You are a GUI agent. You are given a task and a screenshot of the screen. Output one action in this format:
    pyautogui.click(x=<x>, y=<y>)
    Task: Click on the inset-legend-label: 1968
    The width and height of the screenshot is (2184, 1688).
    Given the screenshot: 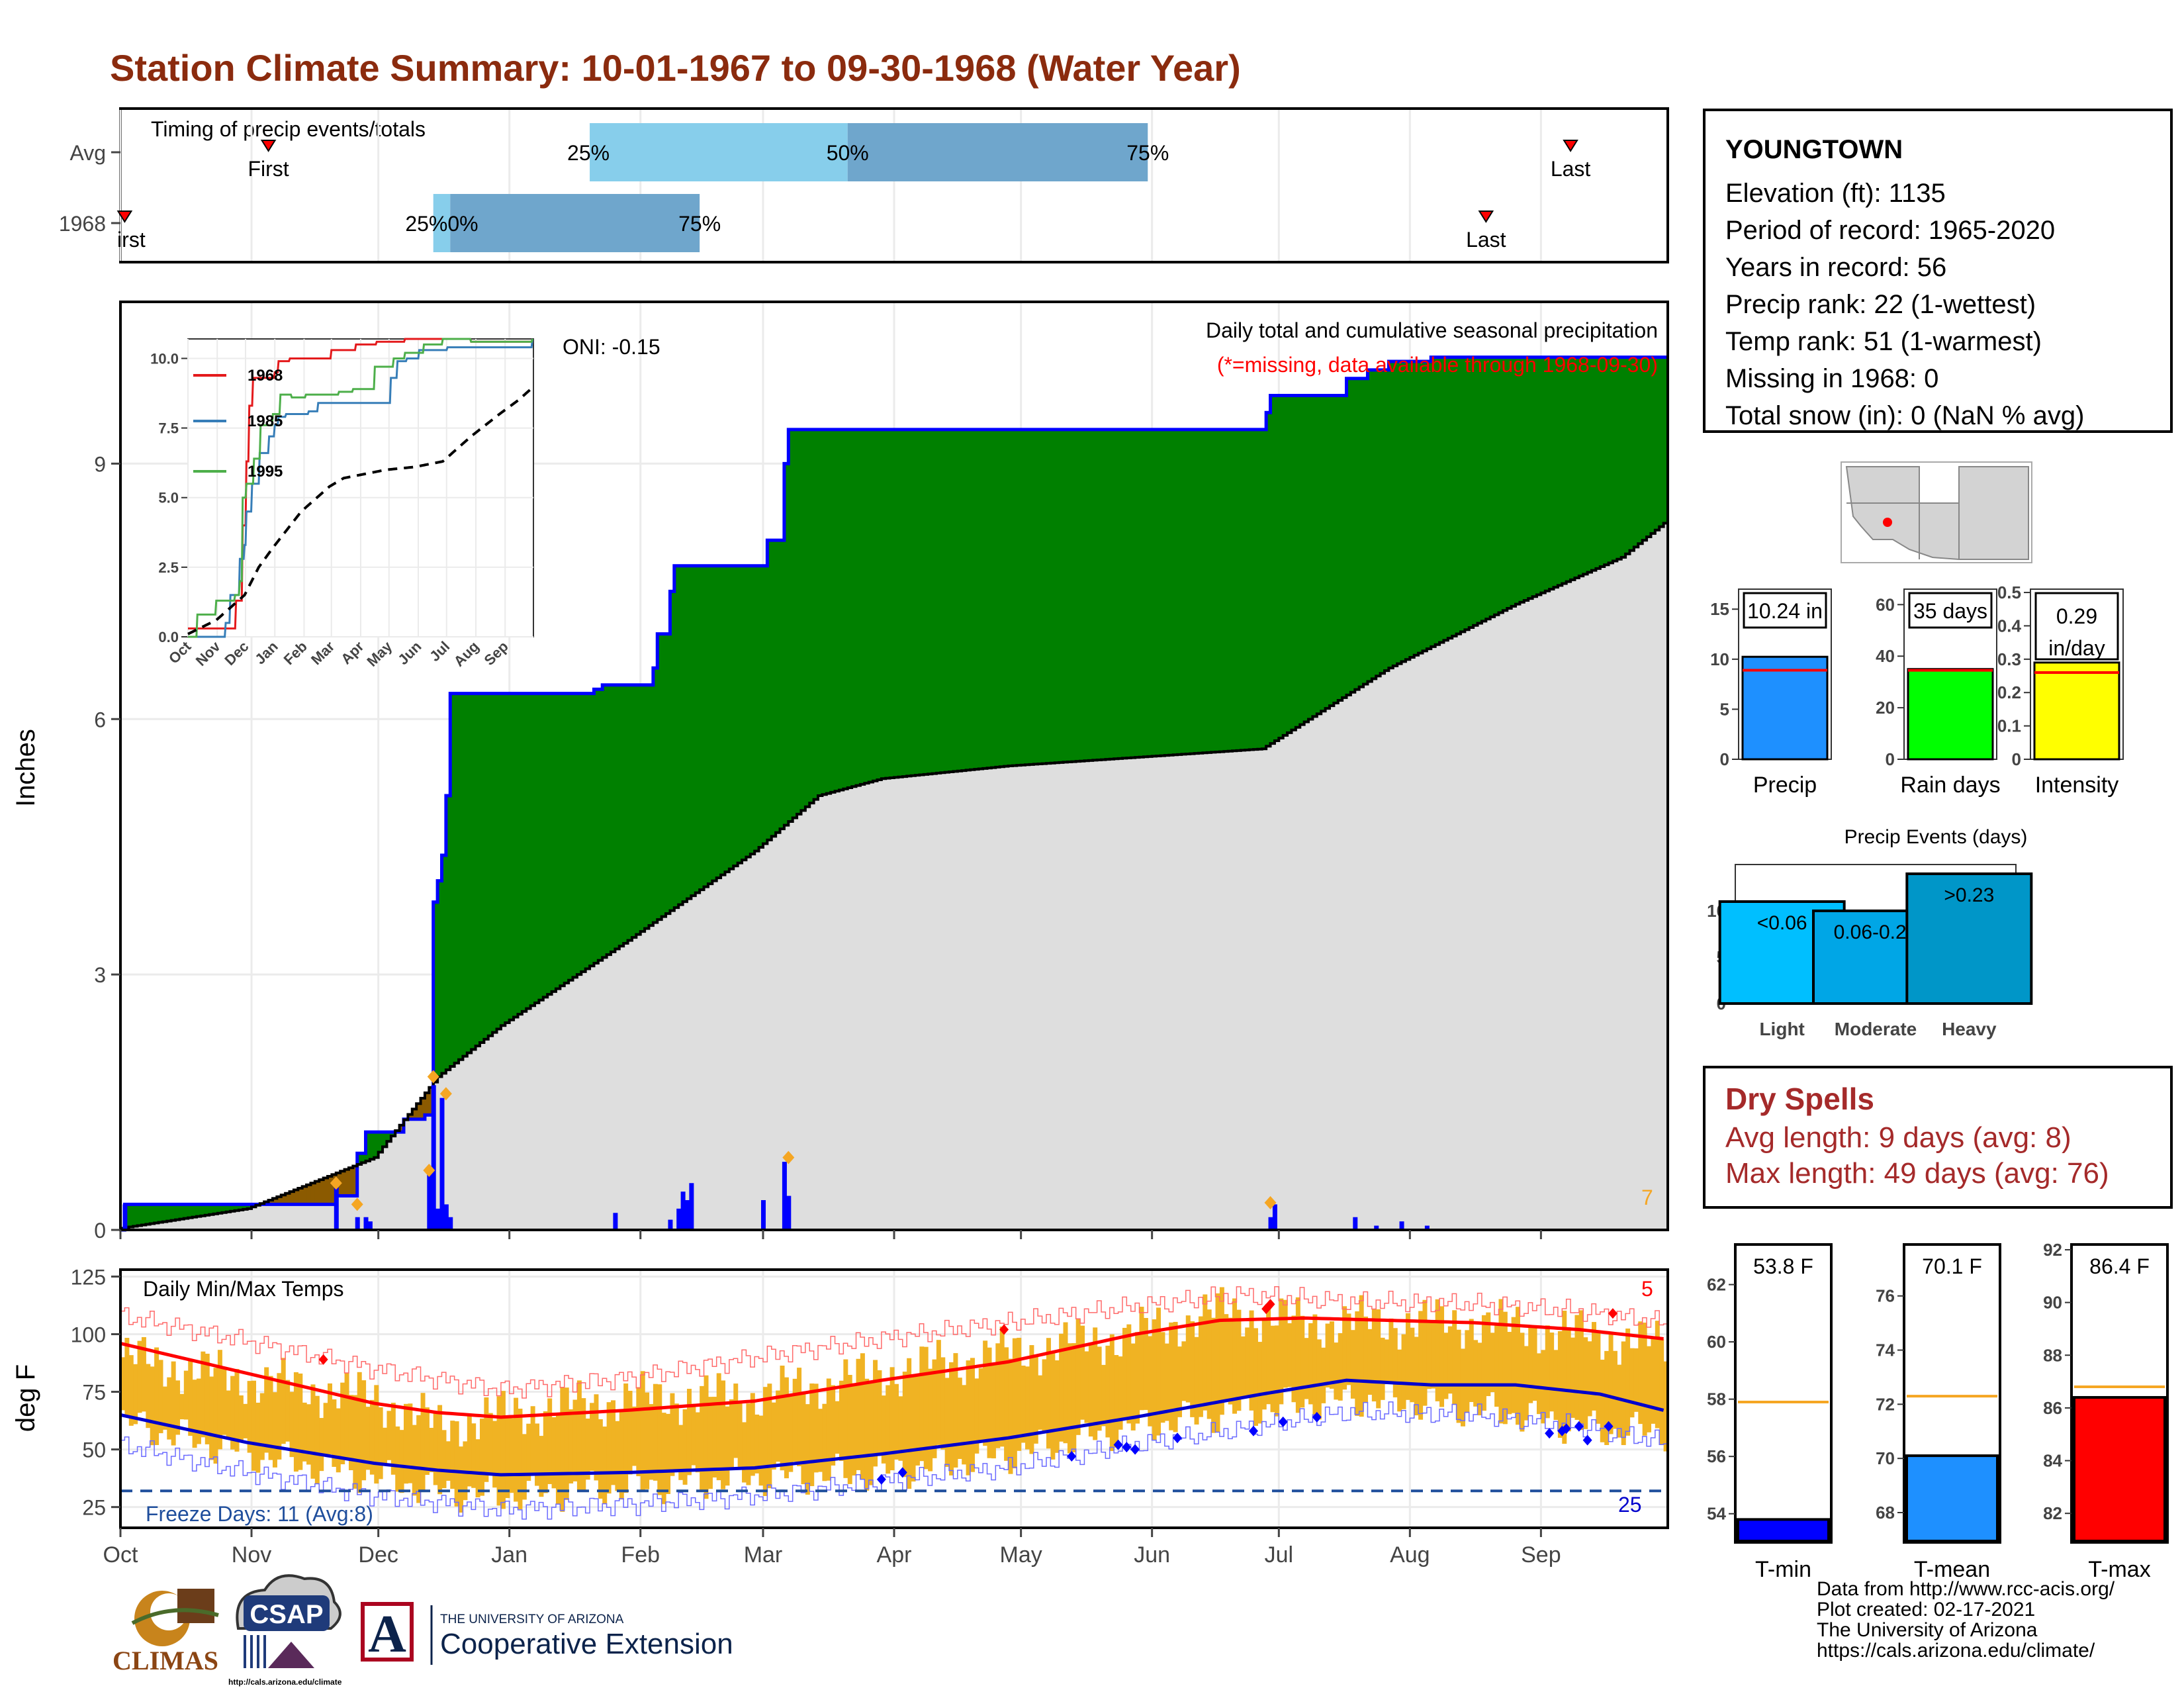 What is the action you would take?
    pyautogui.click(x=265, y=376)
    